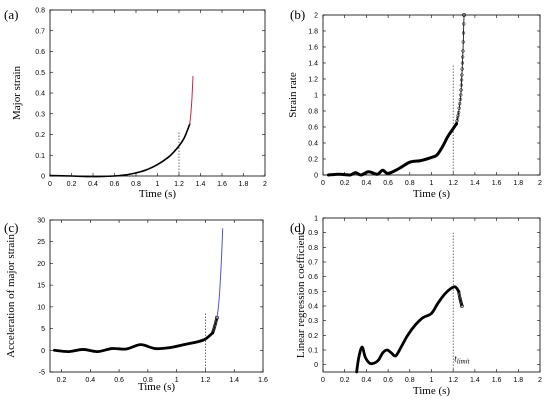  What do you see at coordinates (455, 359) in the screenshot?
I see `annotation-main: t` at bounding box center [455, 359].